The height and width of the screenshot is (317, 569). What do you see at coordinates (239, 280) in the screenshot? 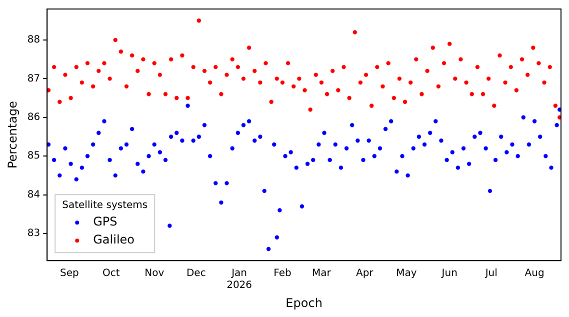
I see `x-tick-label: Jan 2026` at bounding box center [239, 280].